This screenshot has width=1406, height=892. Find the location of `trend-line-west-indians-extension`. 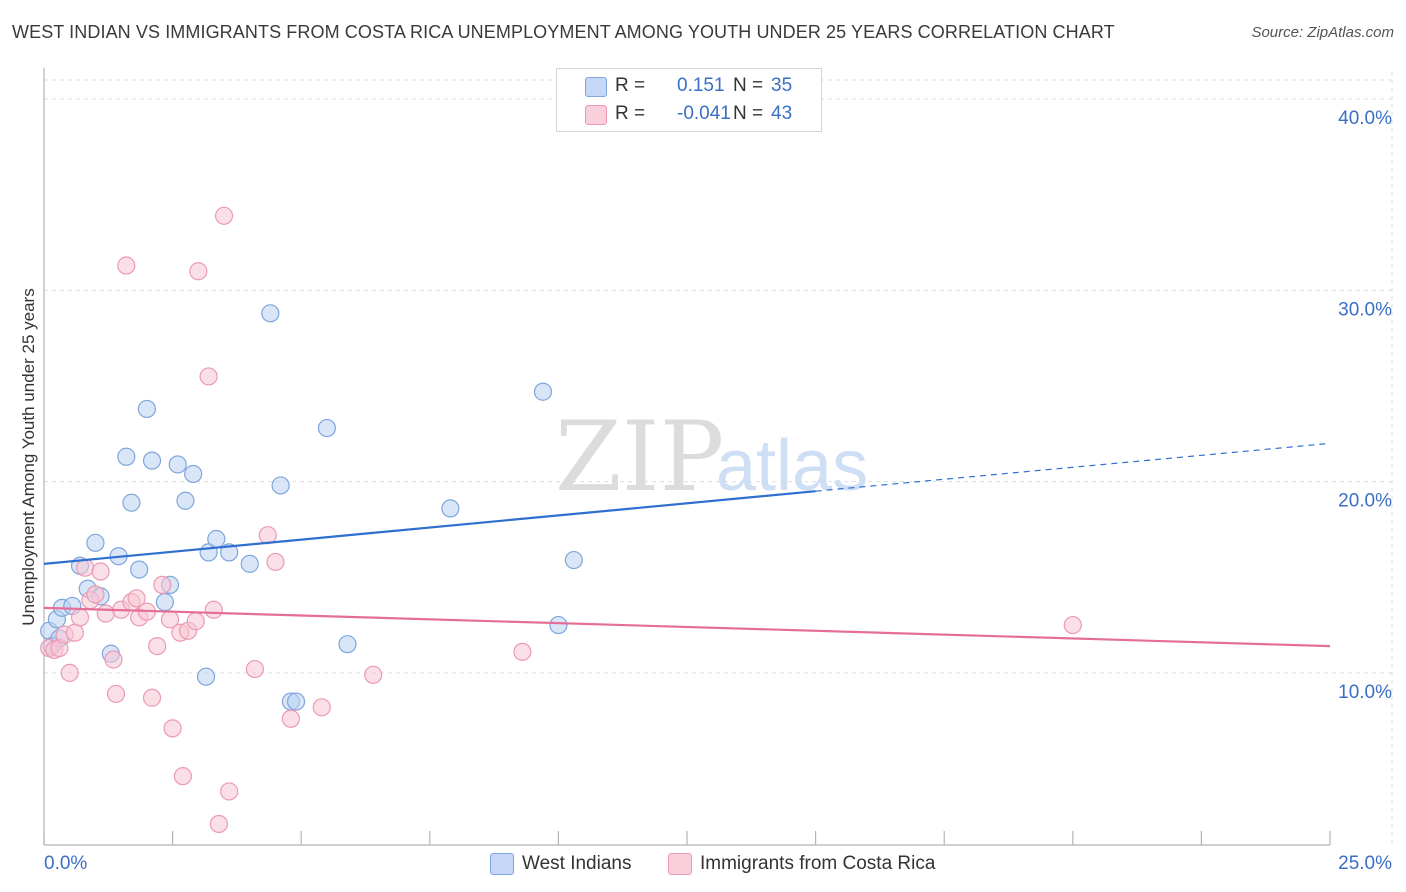

trend-line-west-indians-extension is located at coordinates (1073, 467).